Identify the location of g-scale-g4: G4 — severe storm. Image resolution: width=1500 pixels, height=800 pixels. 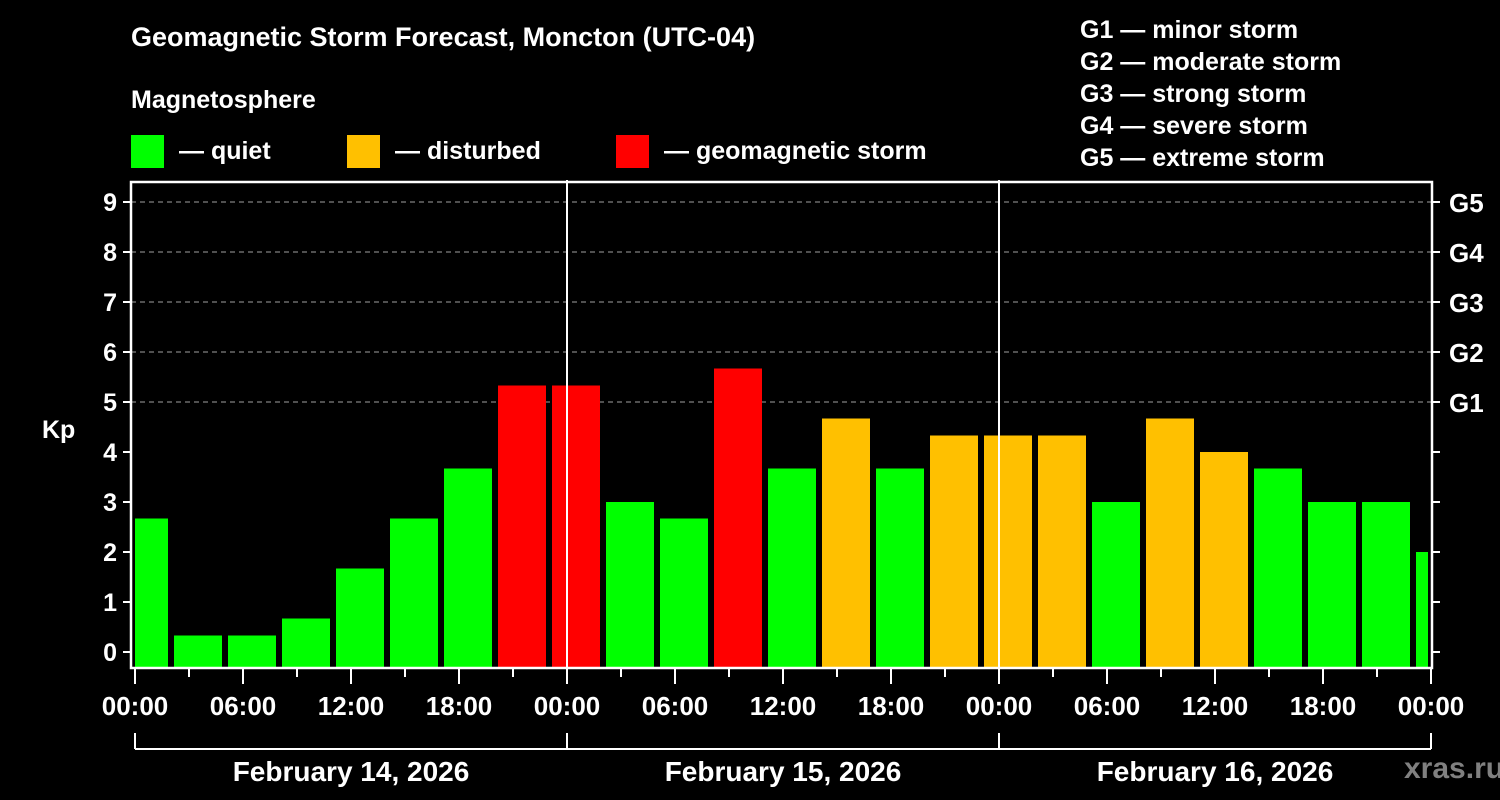
(1194, 126).